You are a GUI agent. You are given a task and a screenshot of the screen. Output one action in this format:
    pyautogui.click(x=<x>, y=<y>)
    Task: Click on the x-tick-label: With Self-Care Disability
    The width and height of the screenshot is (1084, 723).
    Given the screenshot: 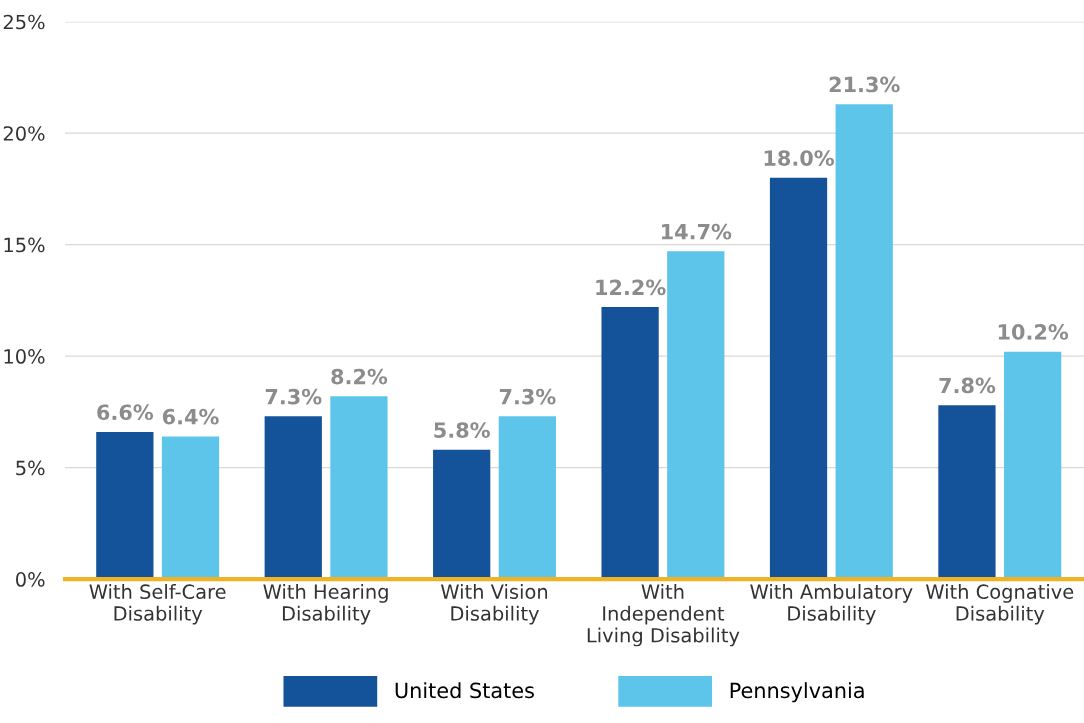 What is the action you would take?
    pyautogui.click(x=157, y=604)
    